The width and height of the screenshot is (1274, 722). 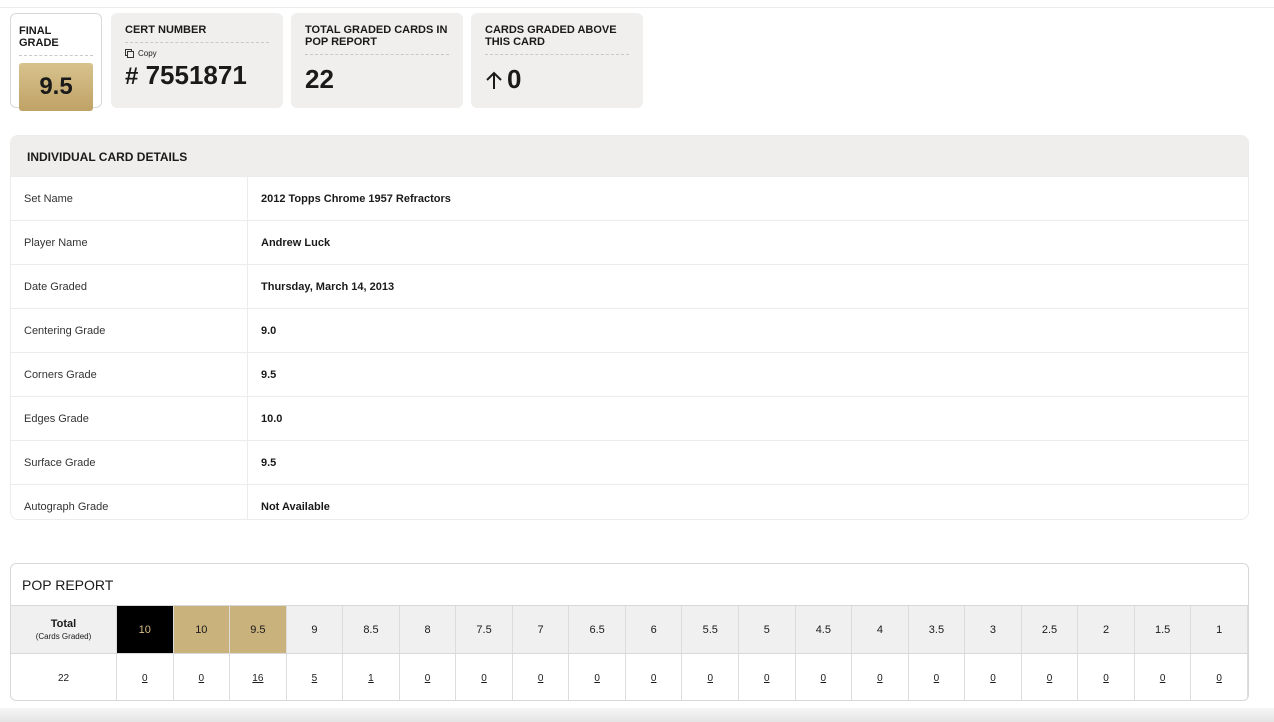 I want to click on grade-header: 5, so click(x=767, y=629).